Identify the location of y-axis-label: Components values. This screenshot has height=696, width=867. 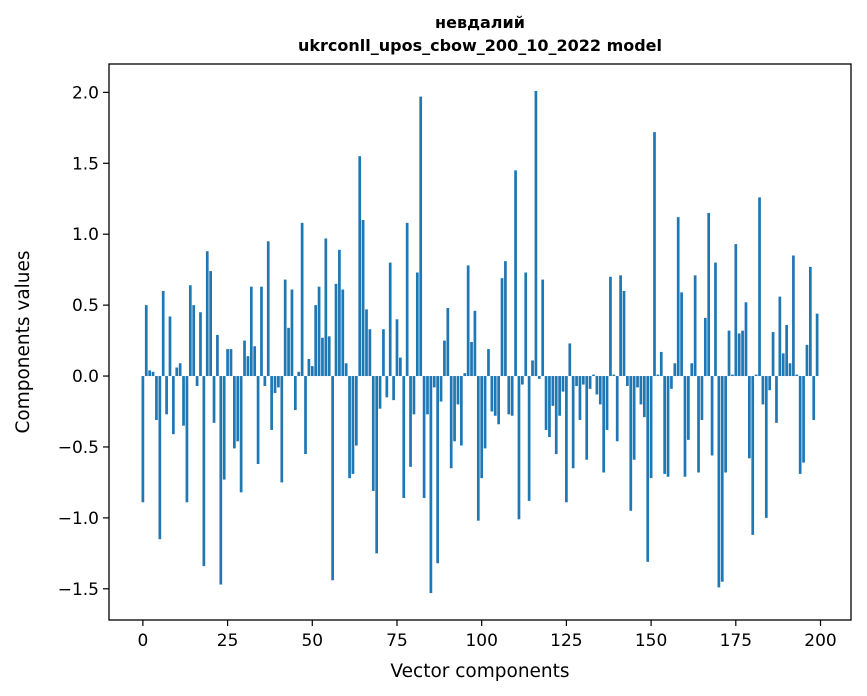
(23, 341).